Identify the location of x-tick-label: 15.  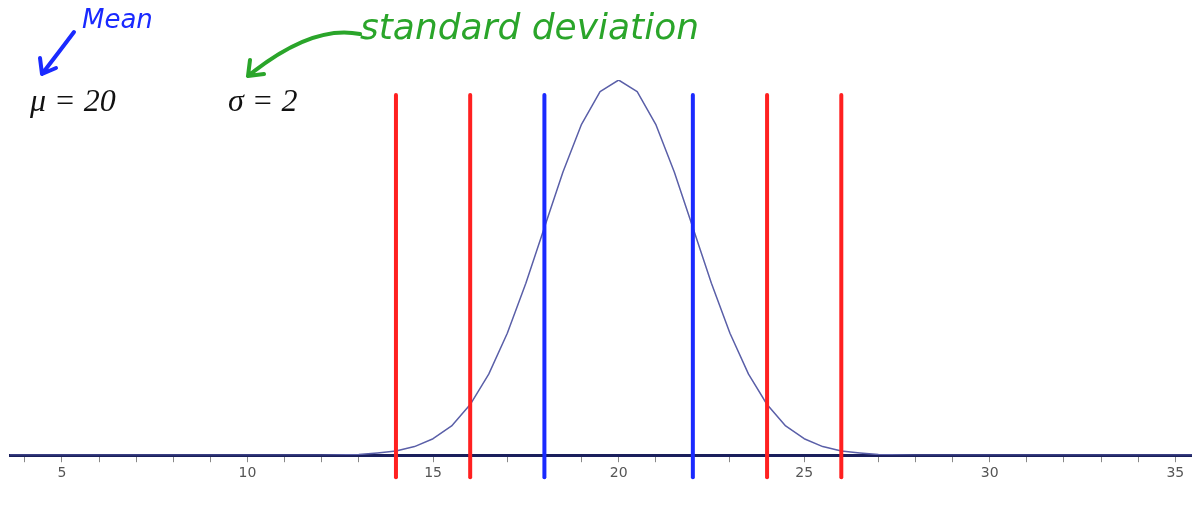
(433, 472).